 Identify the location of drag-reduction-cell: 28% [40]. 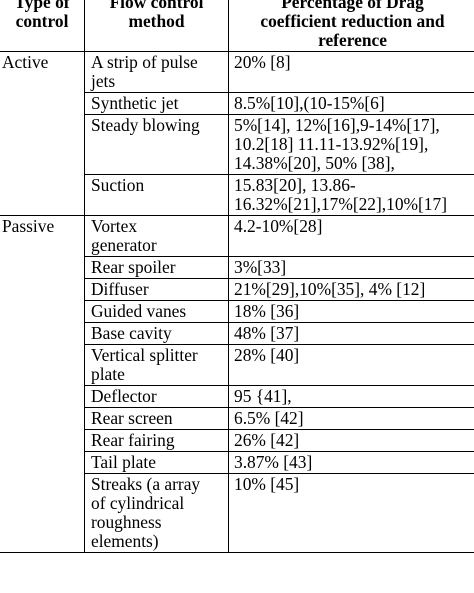
(351, 365).